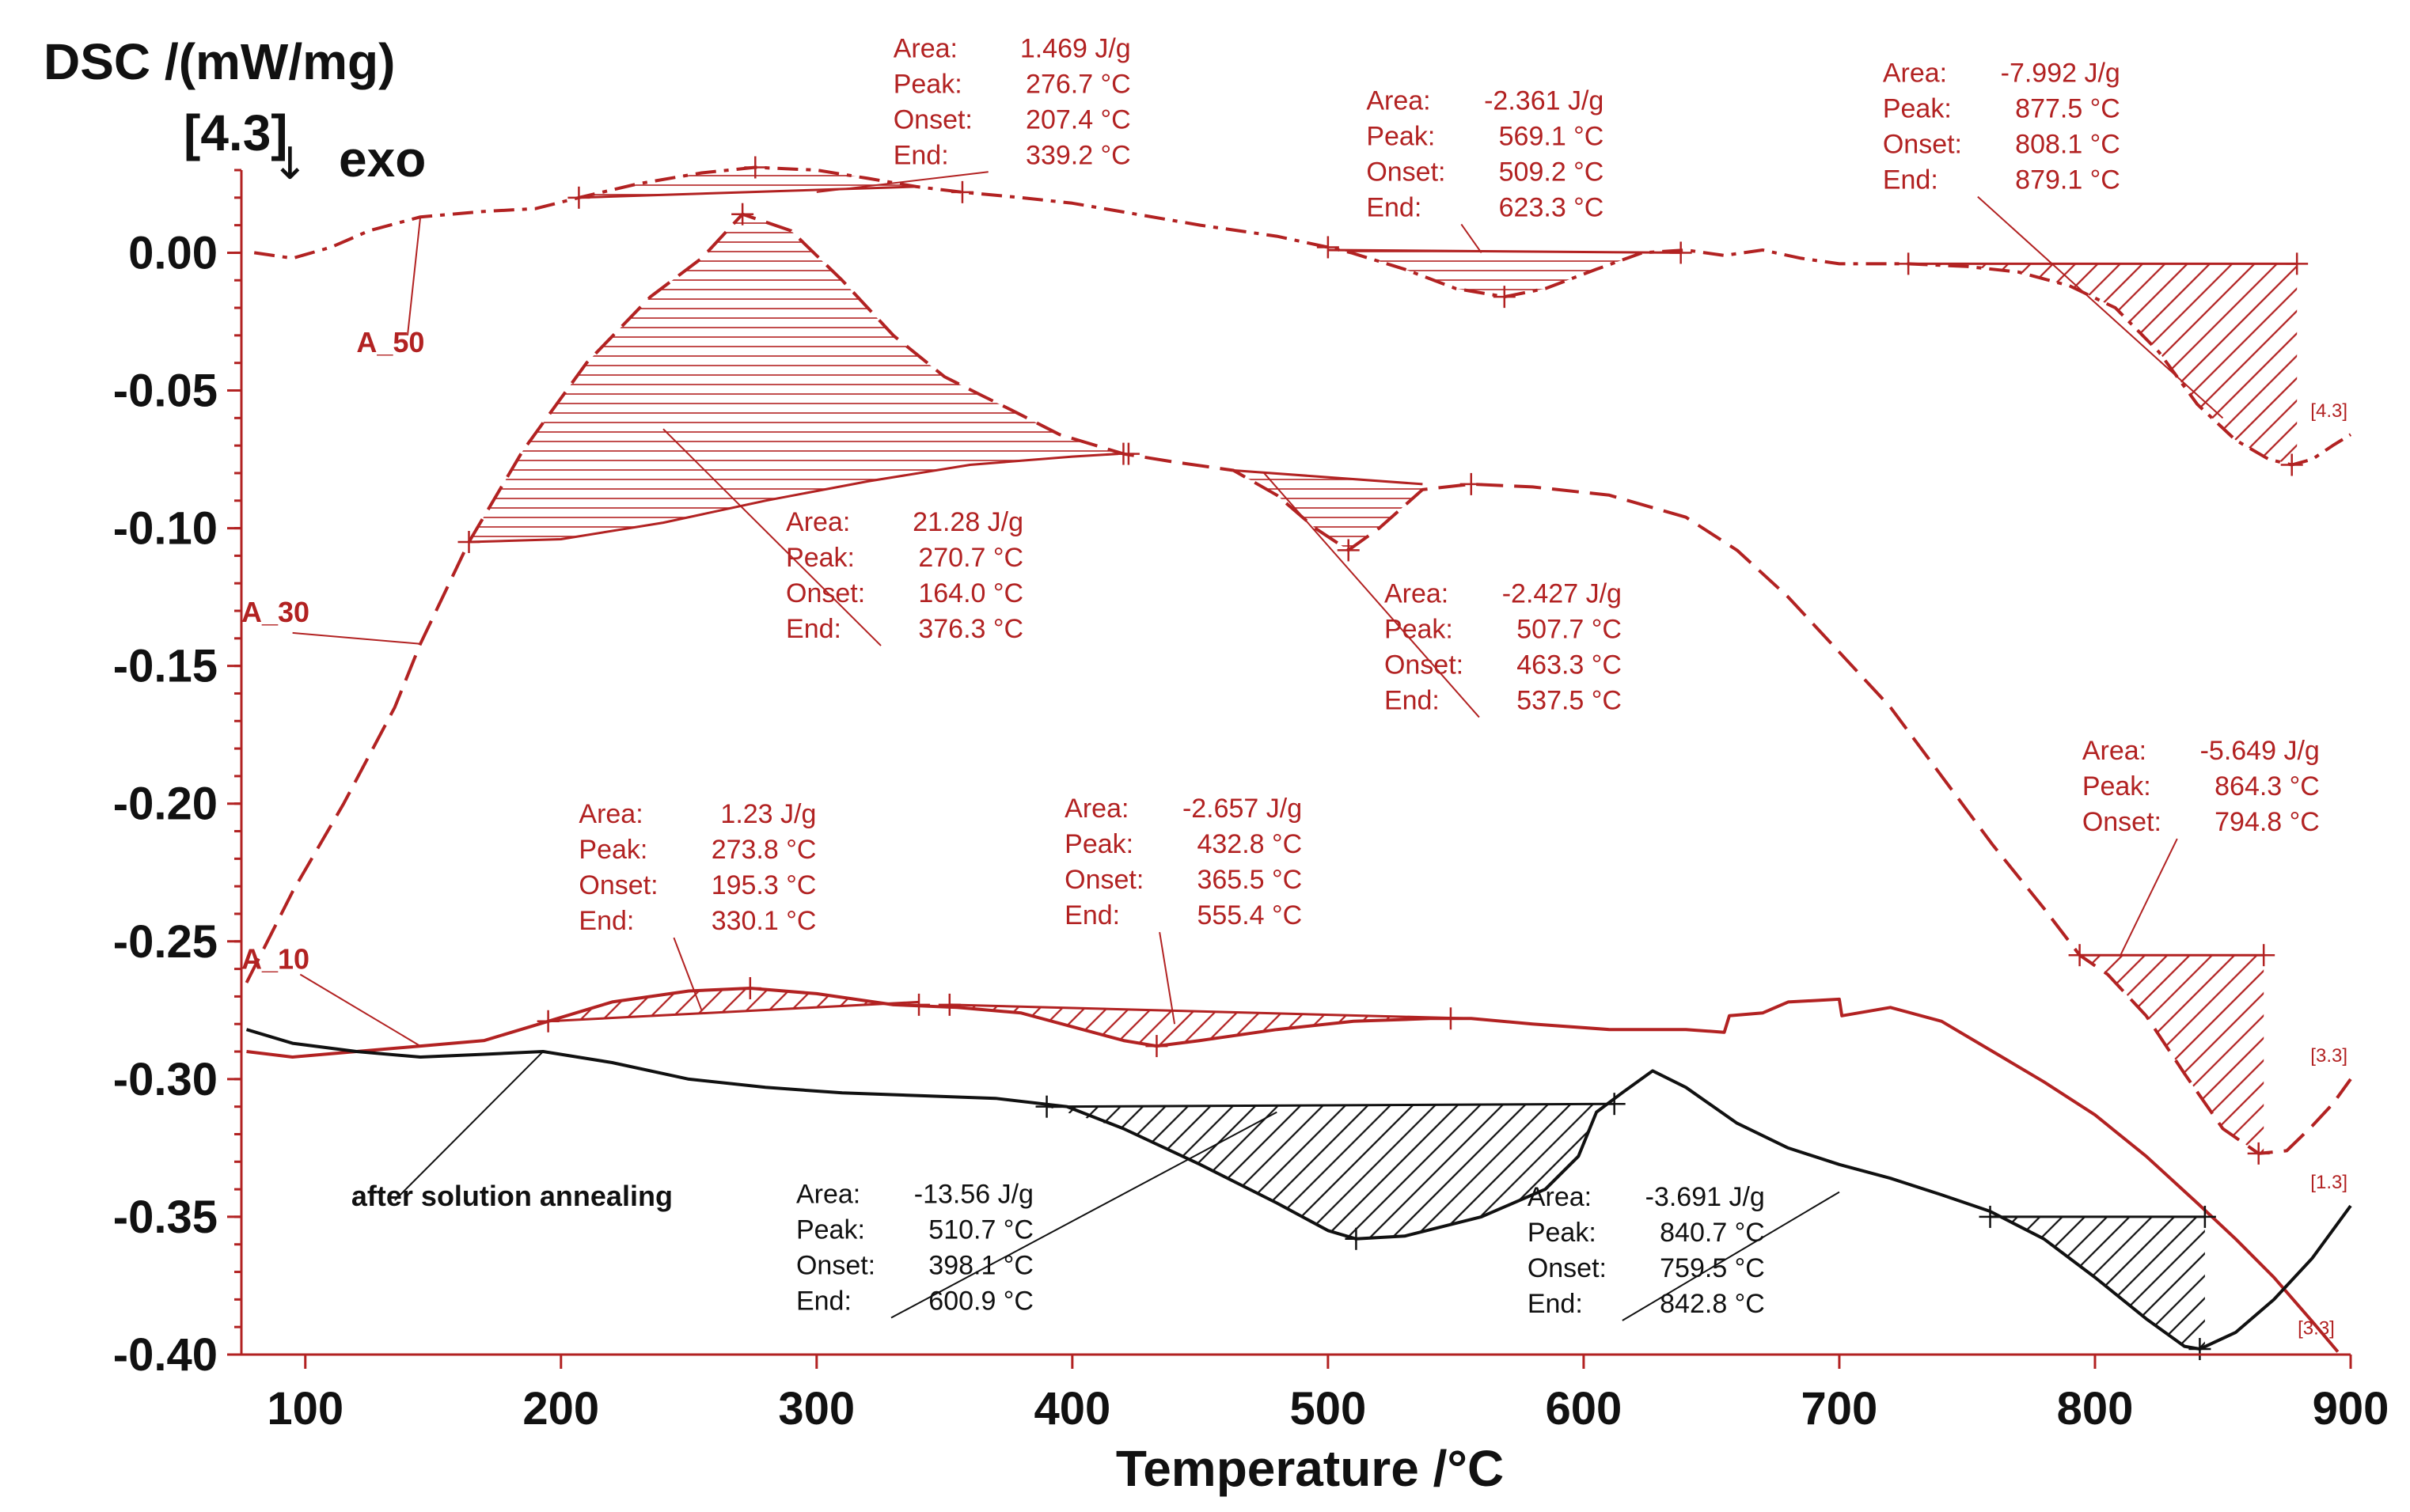 This screenshot has width=2410, height=1512. Describe the element at coordinates (1839, 1408) in the screenshot. I see `x-tick-label-700: 700` at that location.